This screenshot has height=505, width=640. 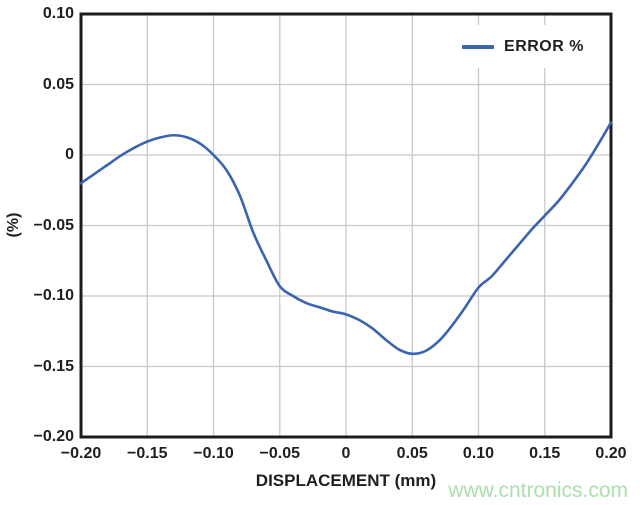 I want to click on y-tick-label: 0.05, so click(x=58, y=84).